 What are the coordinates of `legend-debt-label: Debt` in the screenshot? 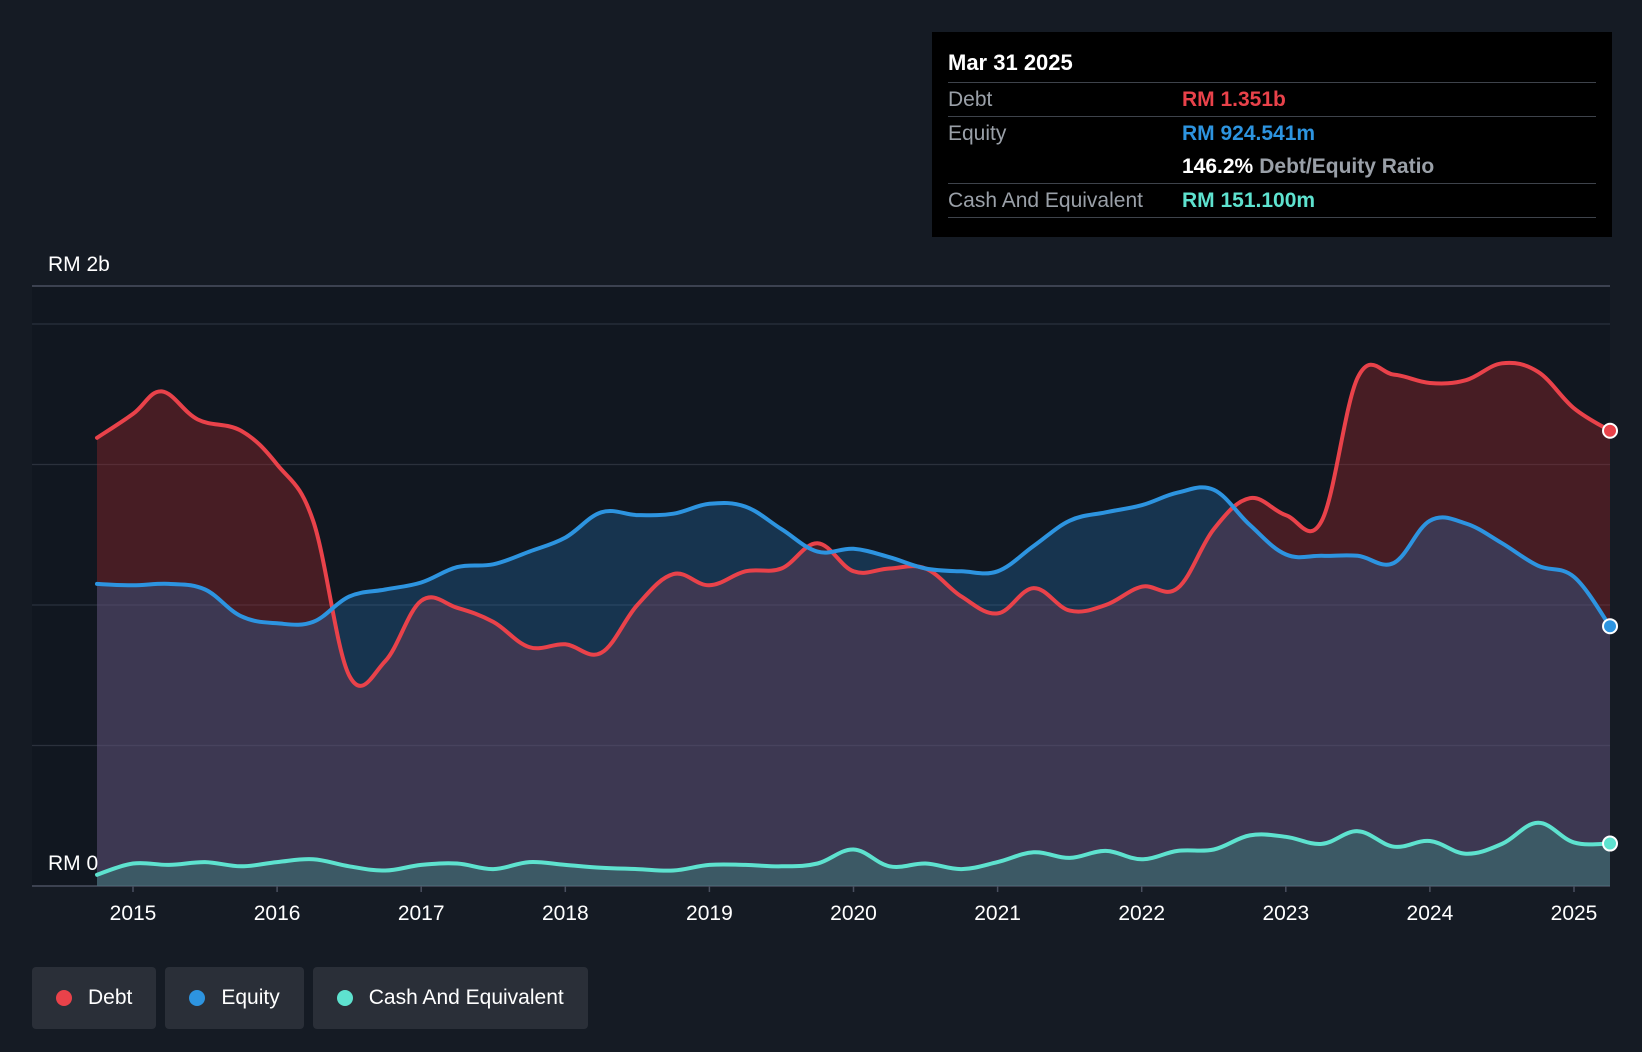 It's located at (110, 997).